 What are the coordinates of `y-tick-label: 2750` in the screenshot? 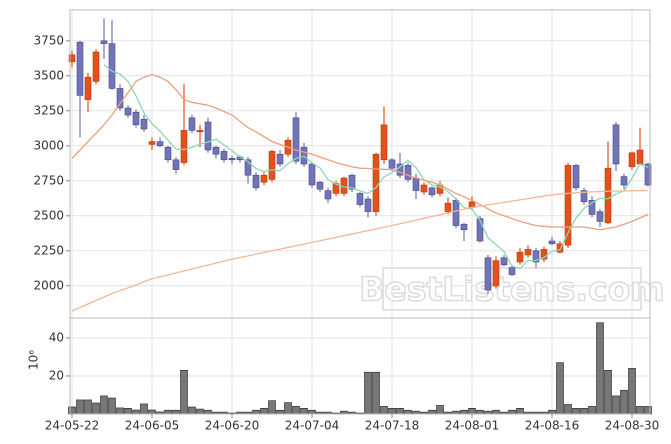 It's located at (48, 180).